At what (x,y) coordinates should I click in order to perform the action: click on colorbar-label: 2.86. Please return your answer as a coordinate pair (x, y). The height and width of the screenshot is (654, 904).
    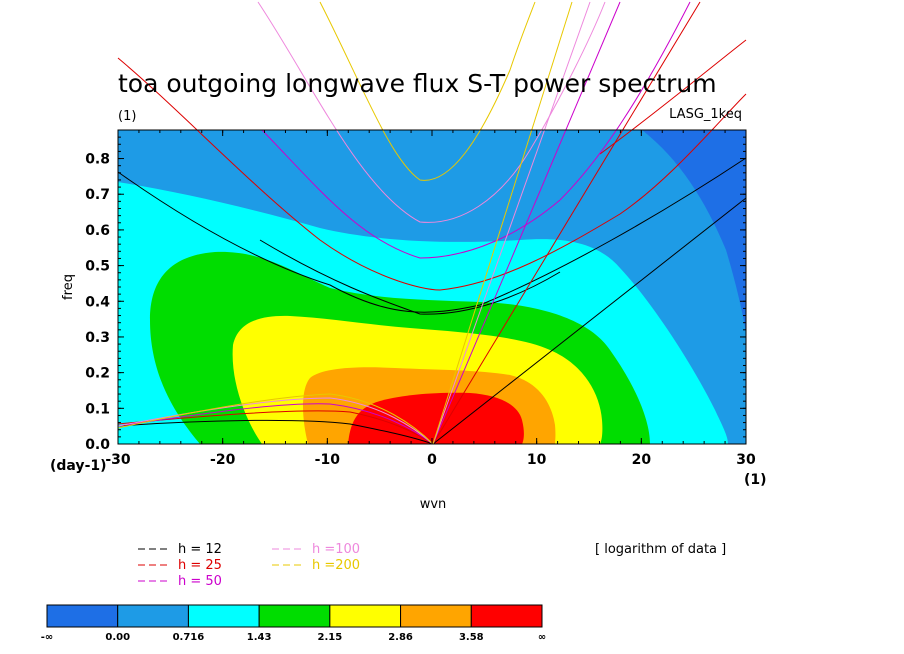
    Looking at the image, I should click on (400, 637).